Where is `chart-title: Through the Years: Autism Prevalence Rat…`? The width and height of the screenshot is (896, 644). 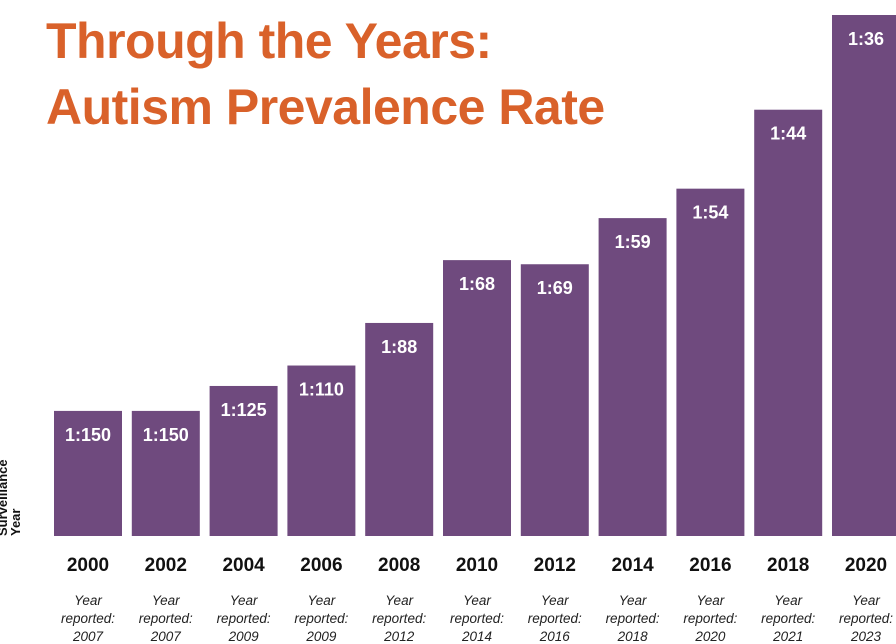 chart-title: Through the Years: Autism Prevalence Rat… is located at coordinates (325, 74).